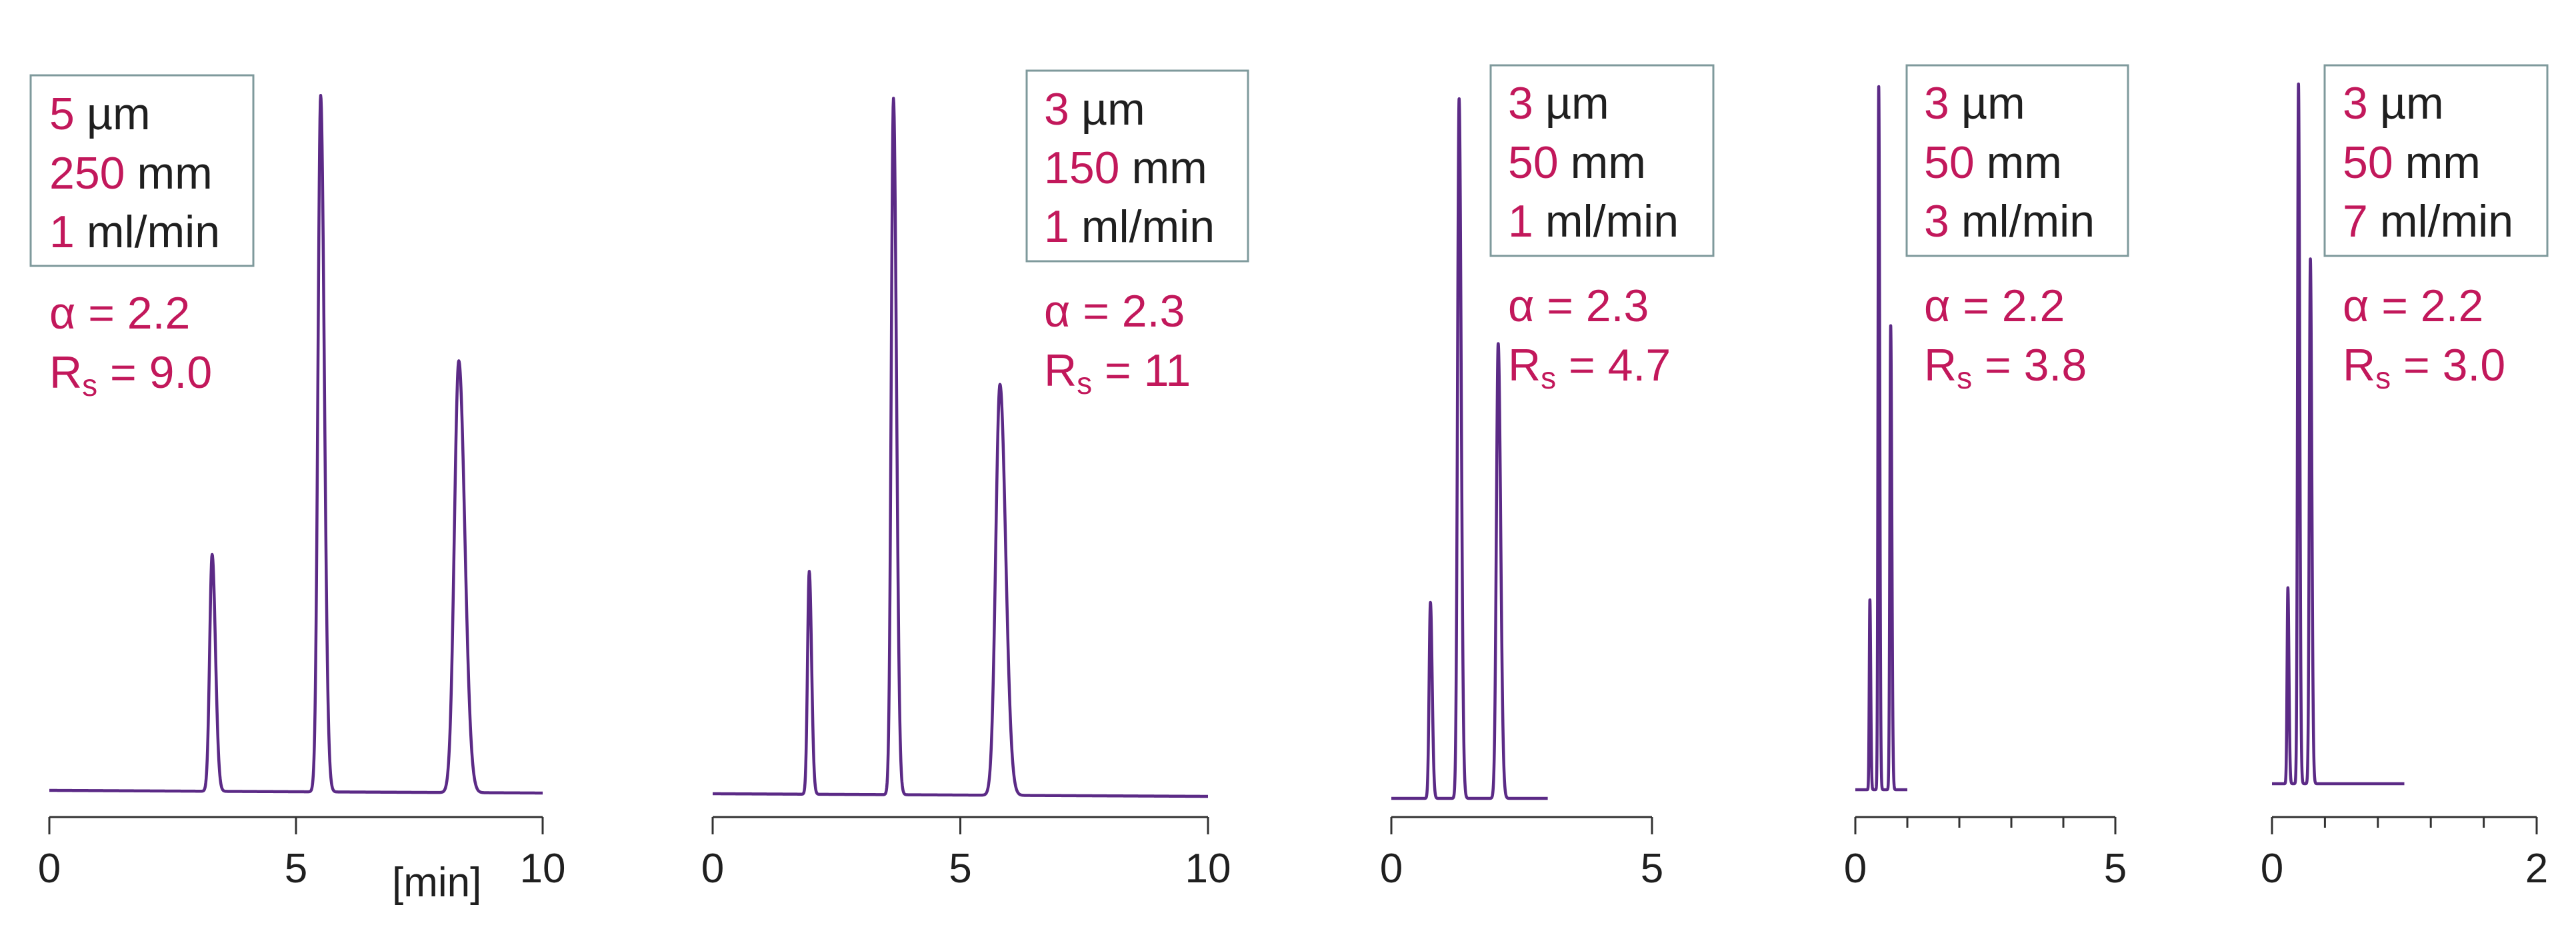 This screenshot has width=2576, height=933. What do you see at coordinates (2428, 221) in the screenshot?
I see `flow-rate-label: 7 ml/min` at bounding box center [2428, 221].